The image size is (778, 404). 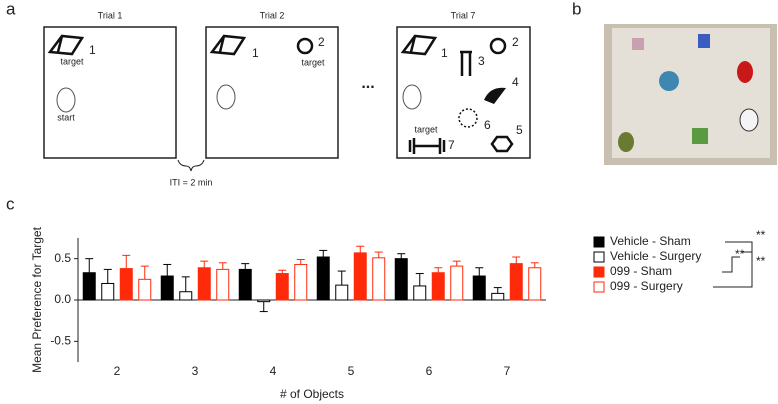 I want to click on legend-label: 099 - Surgery, so click(x=646, y=286).